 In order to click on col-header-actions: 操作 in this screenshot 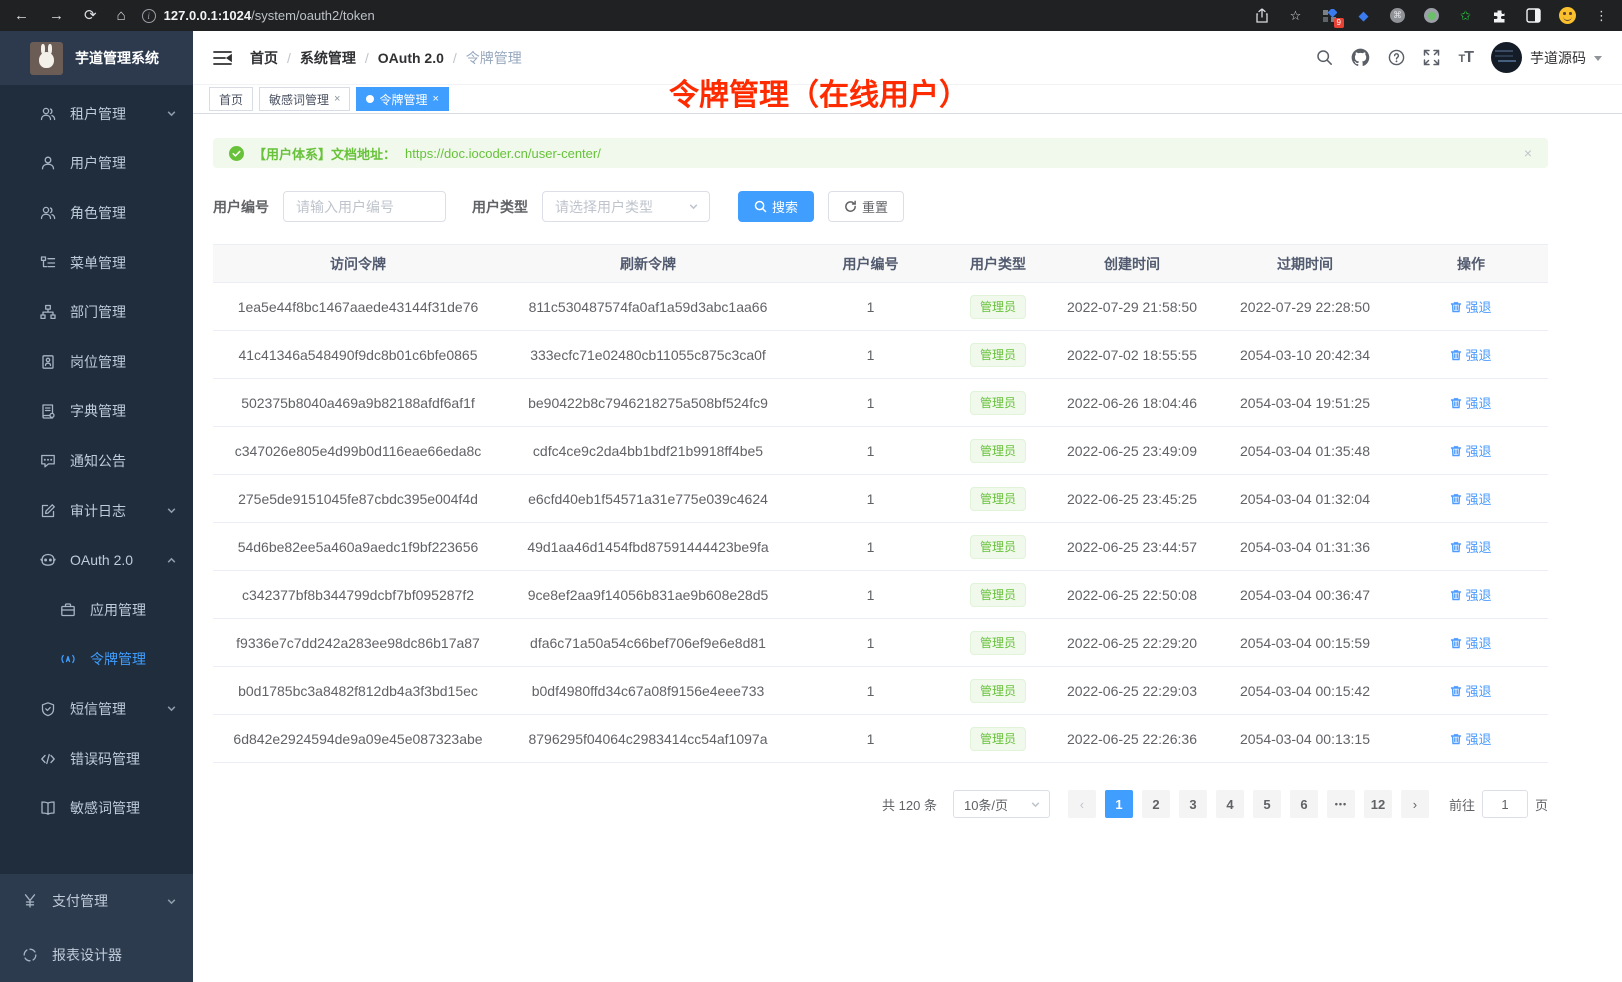, I will do `click(1471, 263)`.